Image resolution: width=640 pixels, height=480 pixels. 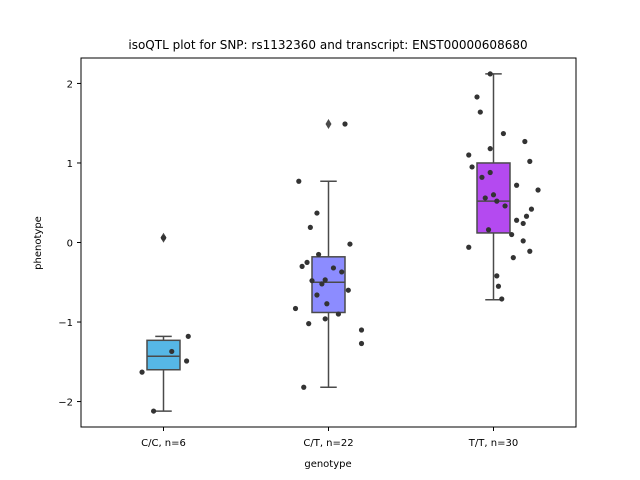 What do you see at coordinates (38, 243) in the screenshot?
I see `y-axis-label: phenotype` at bounding box center [38, 243].